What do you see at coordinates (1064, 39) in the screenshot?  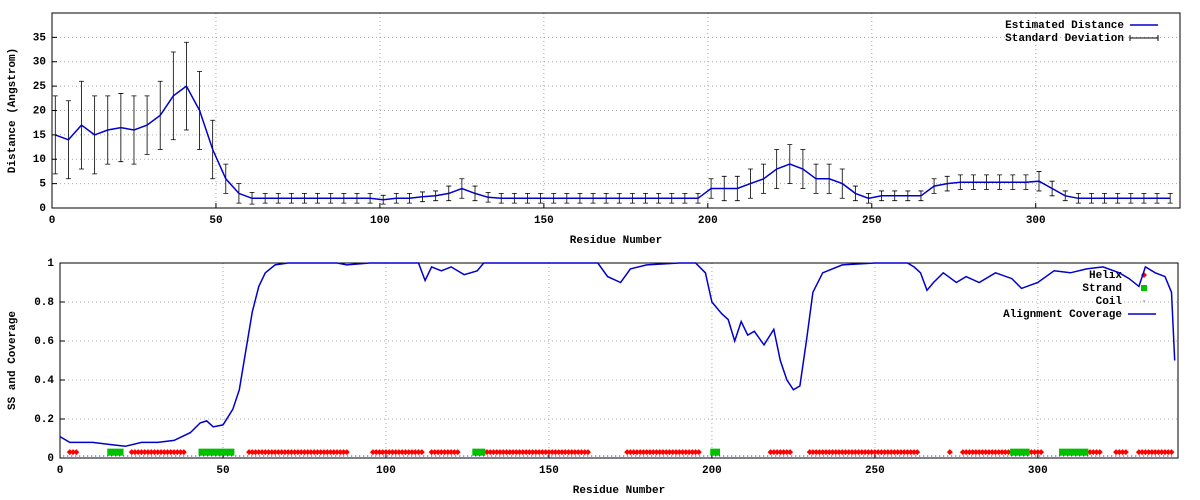 I see `legend-label: Standard Deviation` at bounding box center [1064, 39].